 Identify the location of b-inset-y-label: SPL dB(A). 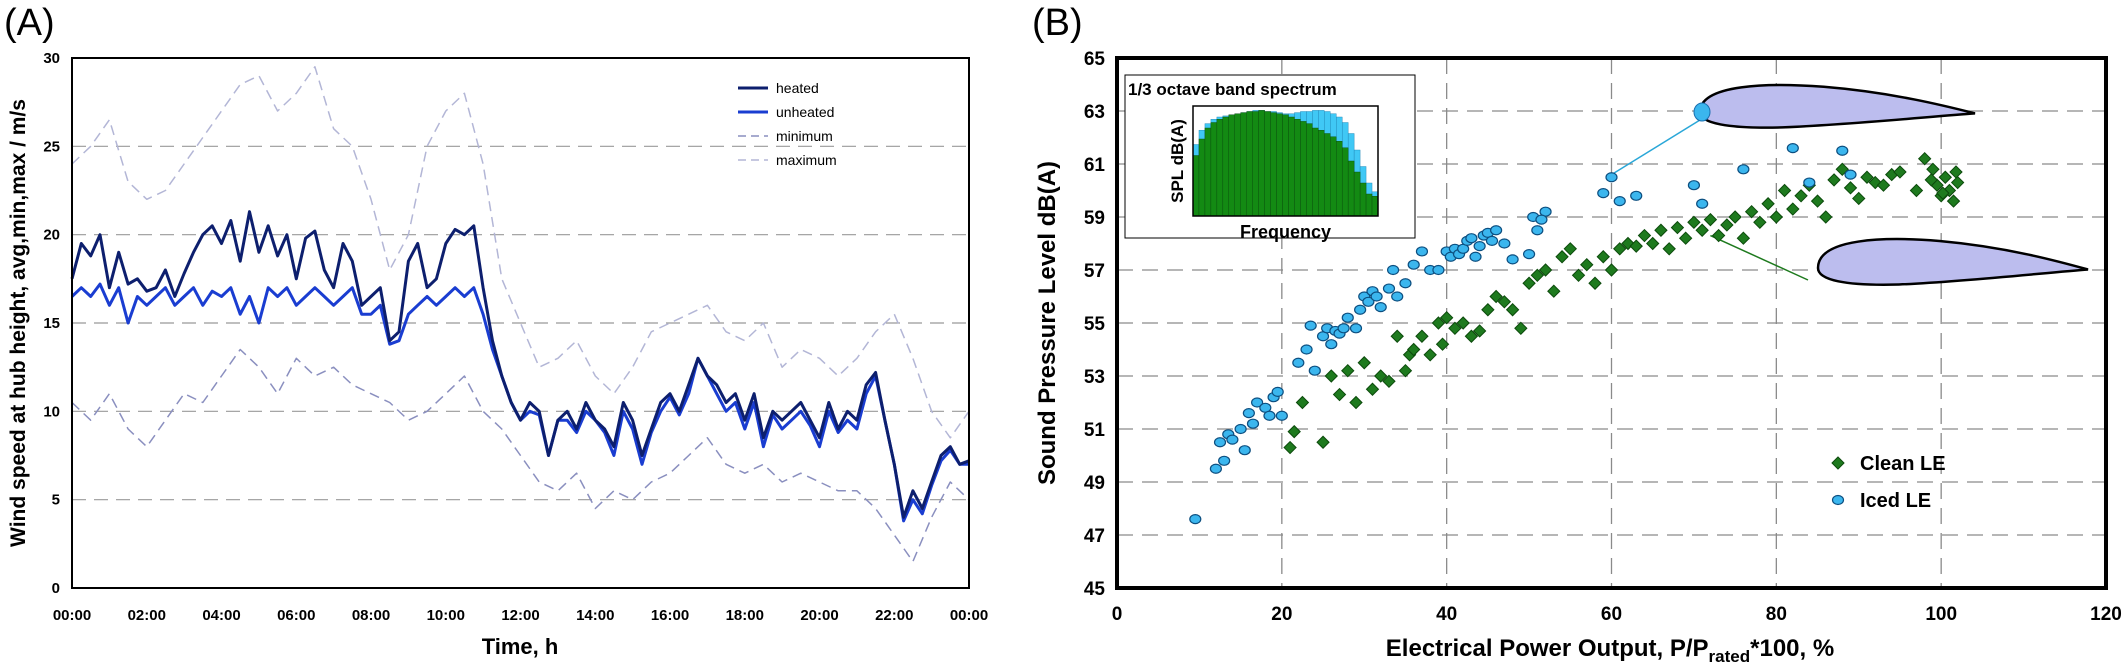
(1177, 161).